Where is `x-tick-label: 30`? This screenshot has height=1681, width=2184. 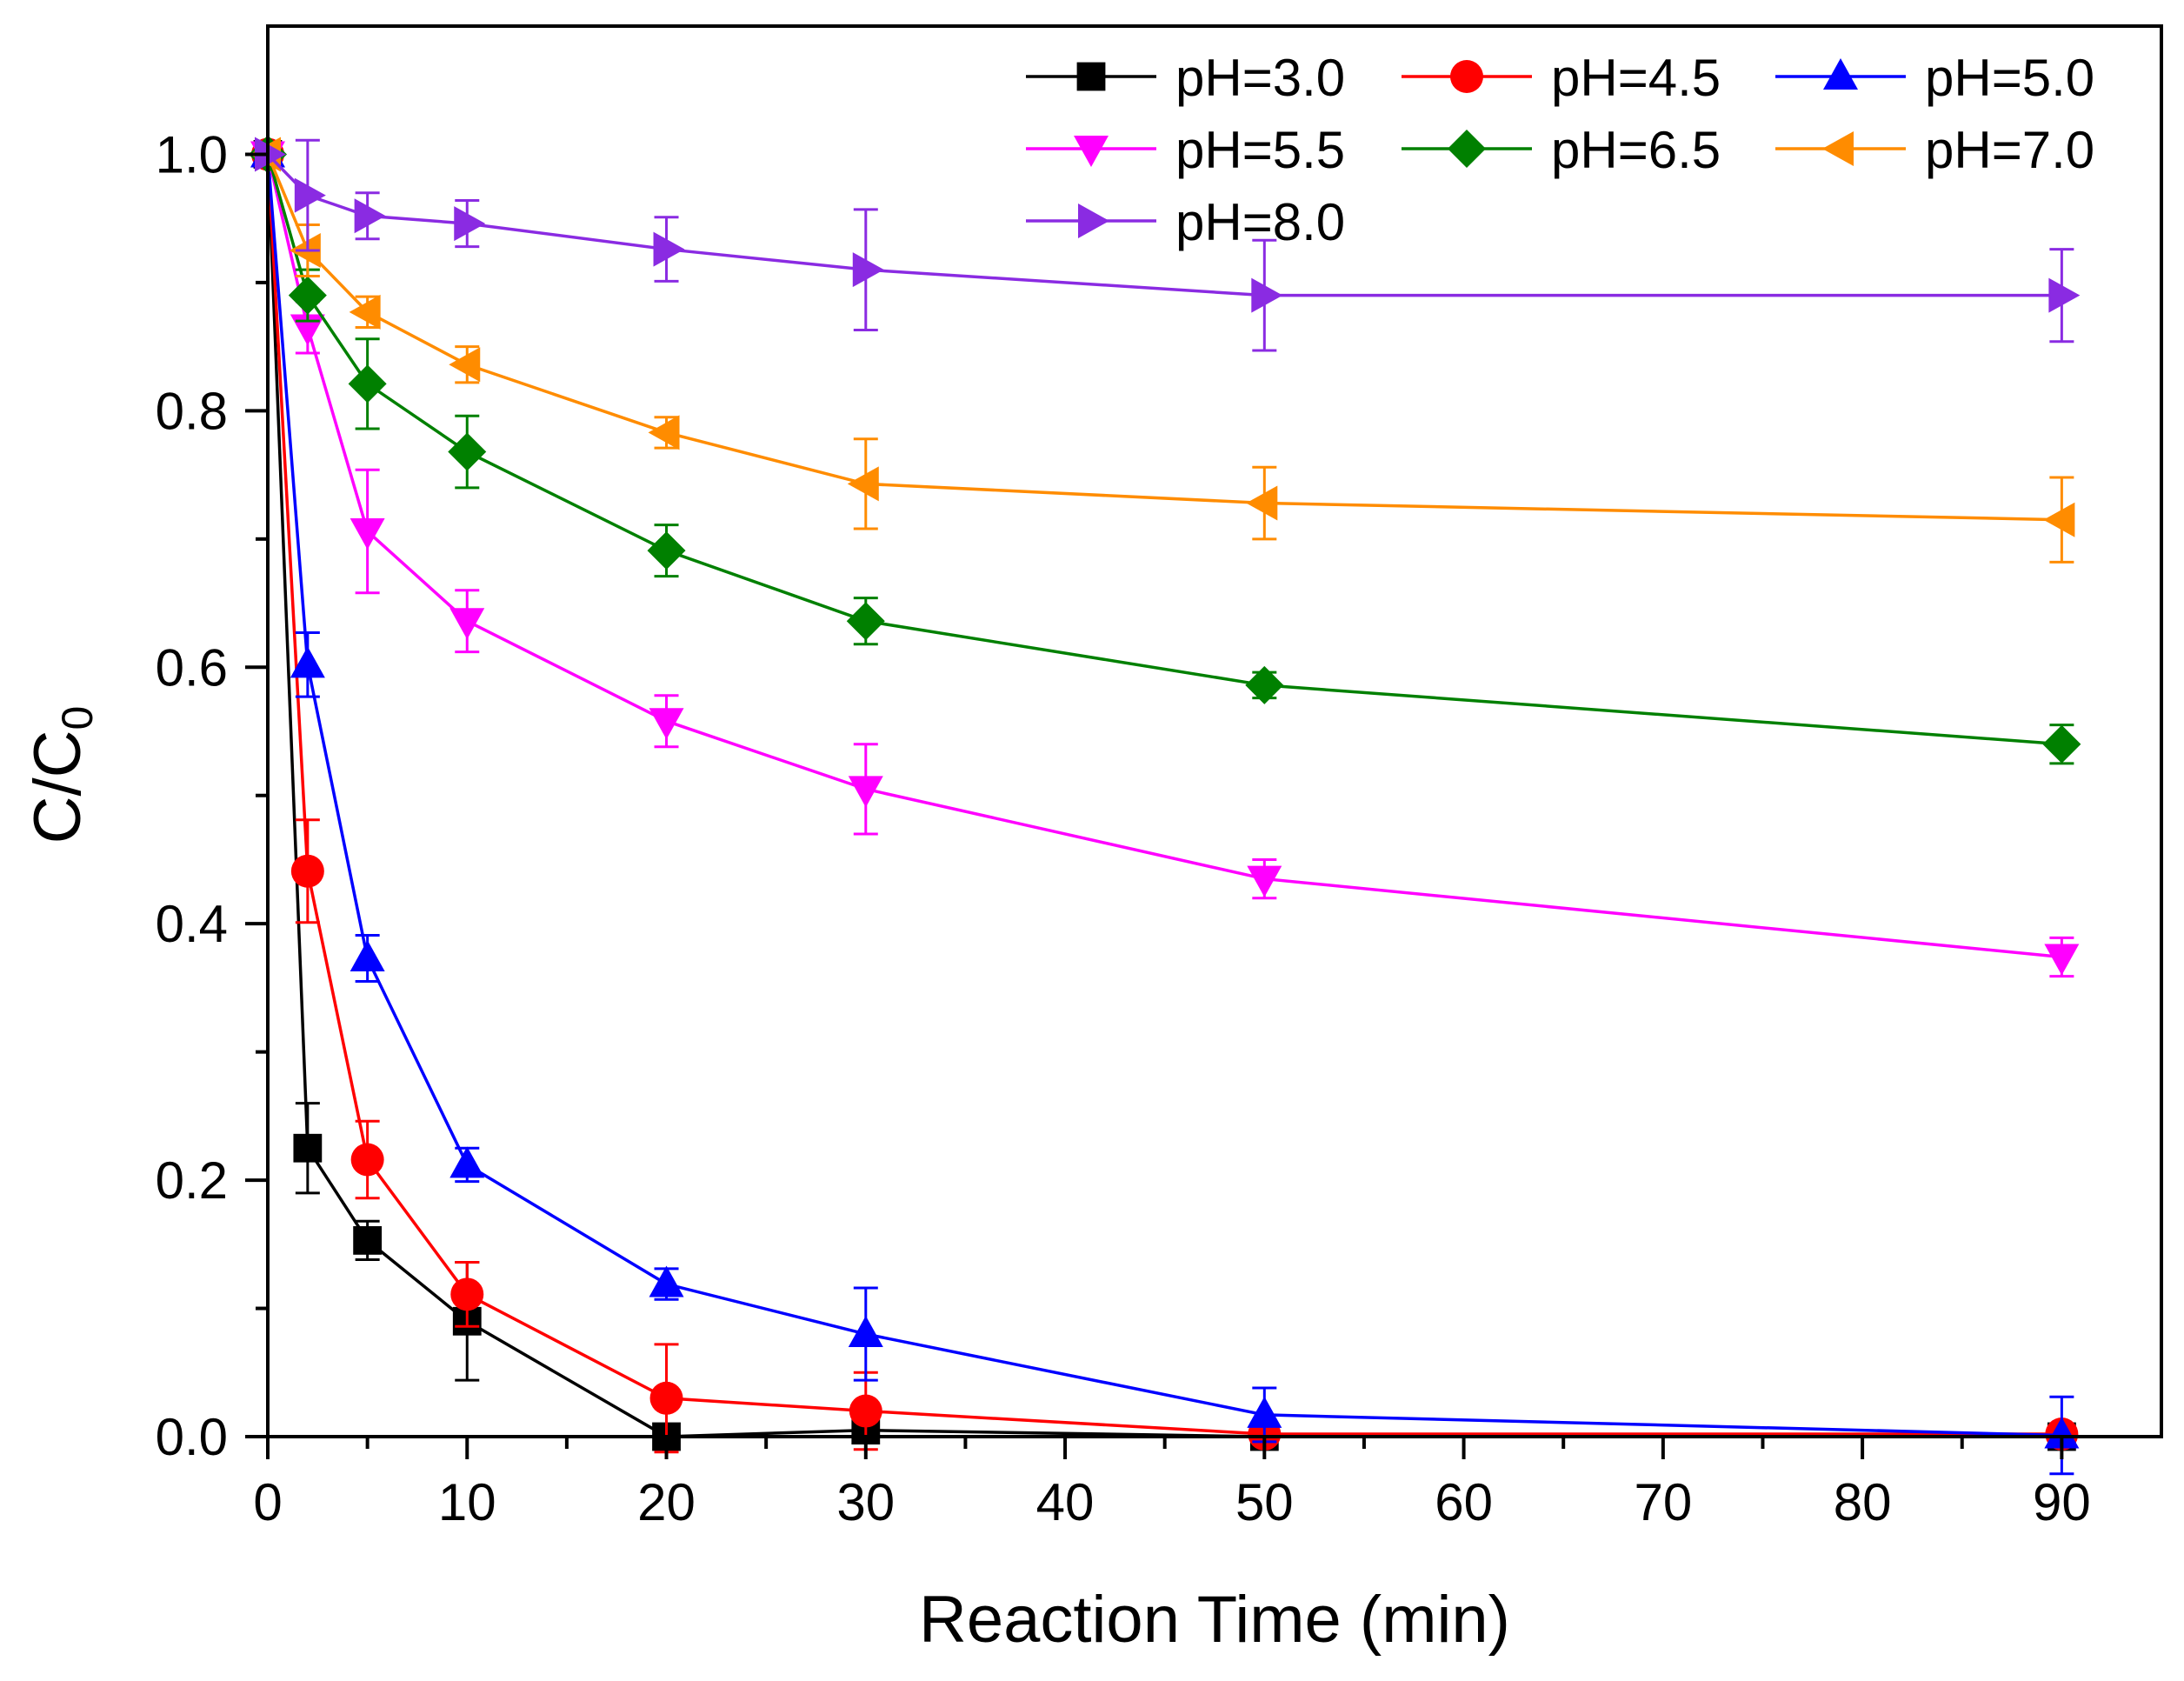
x-tick-label: 30 is located at coordinates (865, 1502).